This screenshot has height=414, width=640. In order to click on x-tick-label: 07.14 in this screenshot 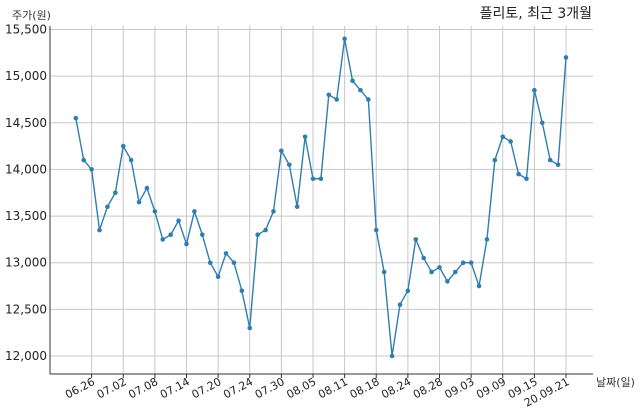, I will do `click(175, 388)`.